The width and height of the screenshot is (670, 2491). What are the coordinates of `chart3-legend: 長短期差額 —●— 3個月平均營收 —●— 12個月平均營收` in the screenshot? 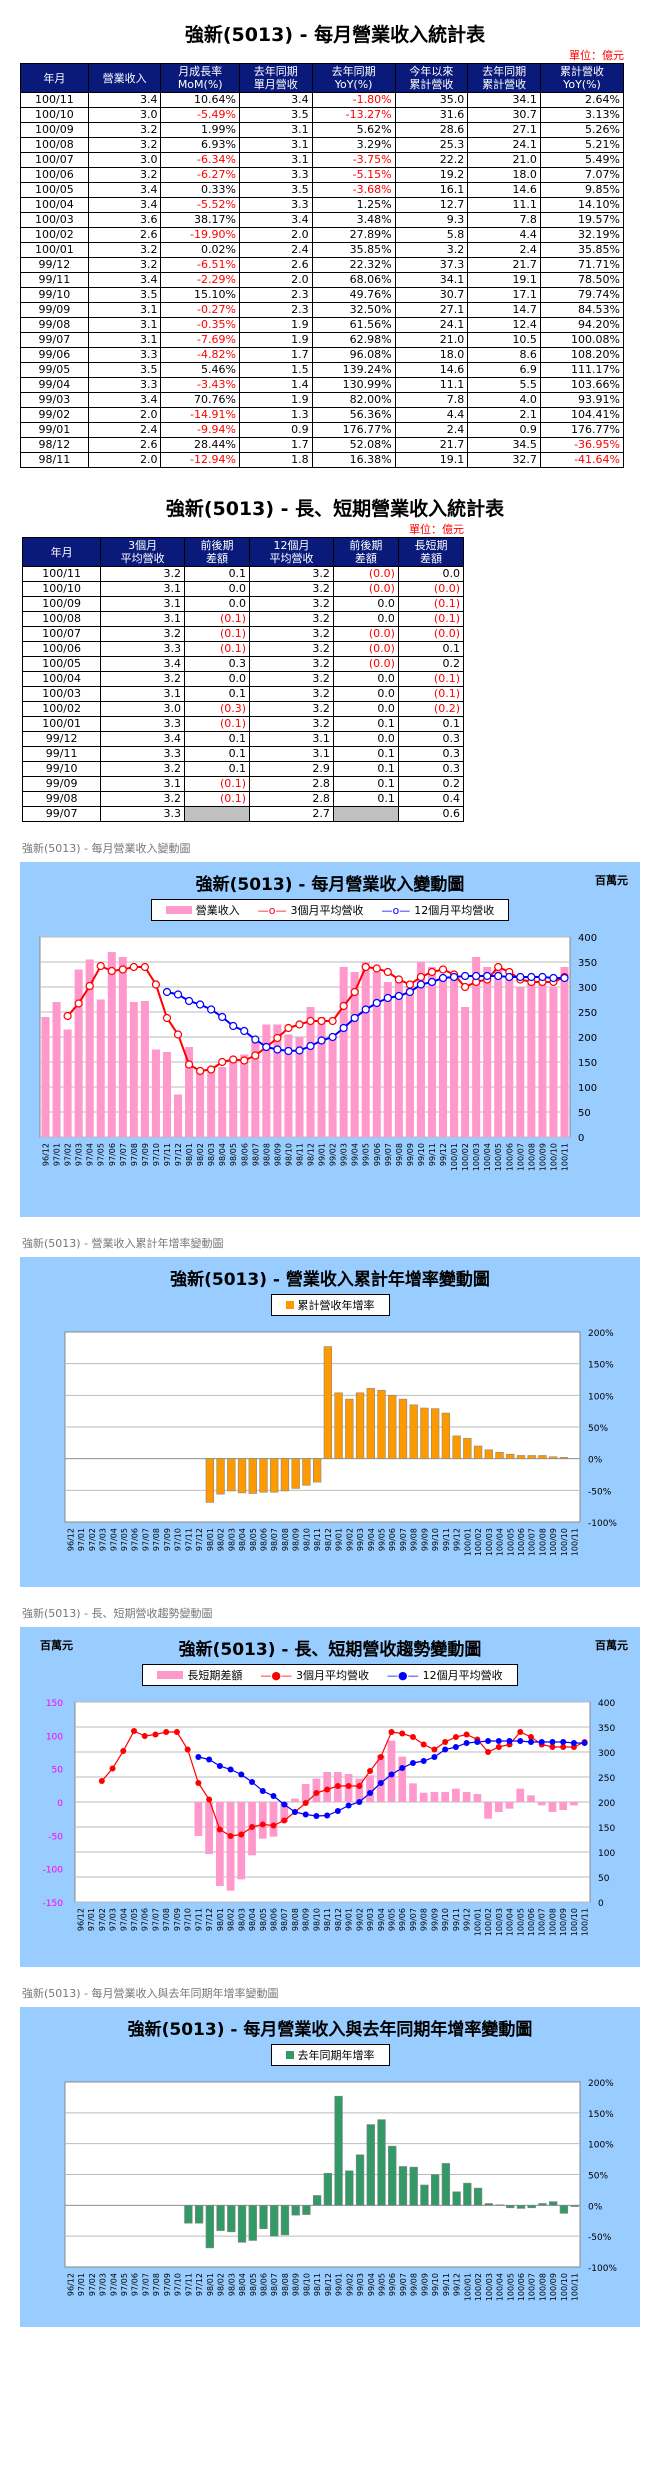 It's located at (330, 1675).